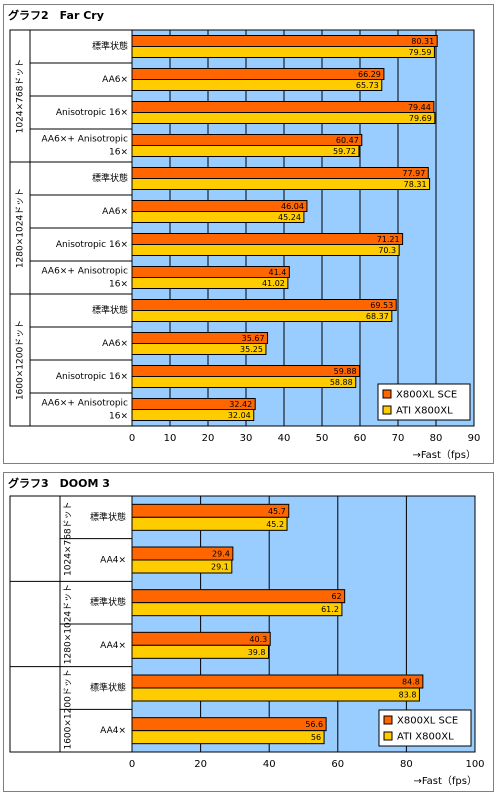 This screenshot has width=497, height=795. Describe the element at coordinates (419, 107) in the screenshot. I see `data-label: 79.44` at that location.